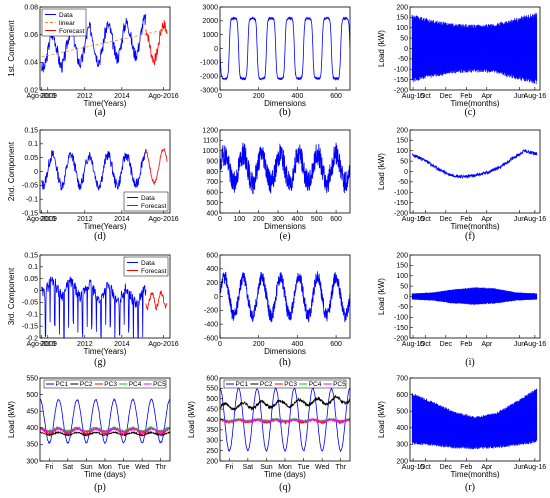 This screenshot has width=550, height=498. Describe the element at coordinates (210, 141) in the screenshot. I see `y-tick-label: 1100` at that location.